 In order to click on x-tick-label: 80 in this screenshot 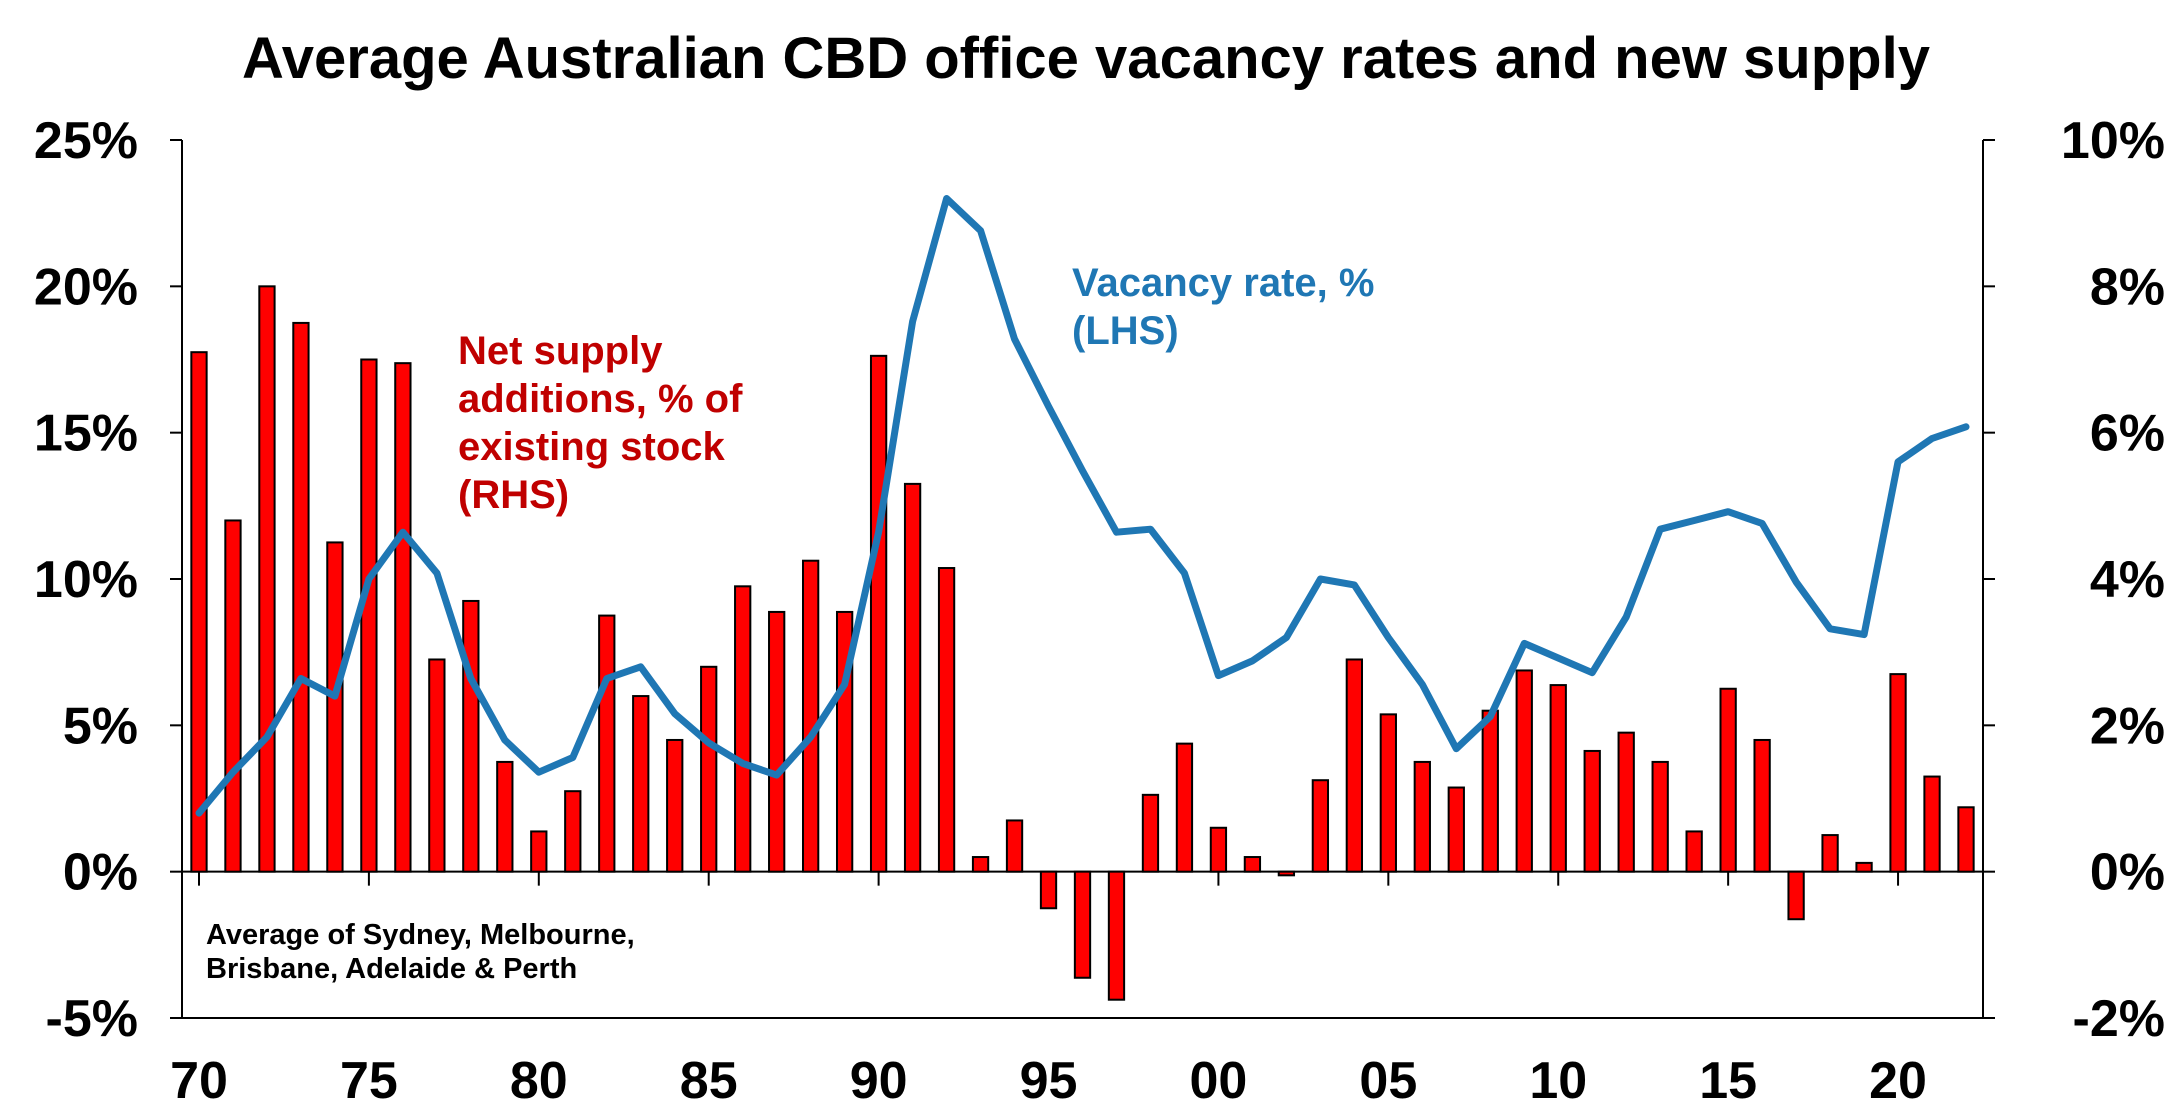, I will do `click(539, 1081)`.